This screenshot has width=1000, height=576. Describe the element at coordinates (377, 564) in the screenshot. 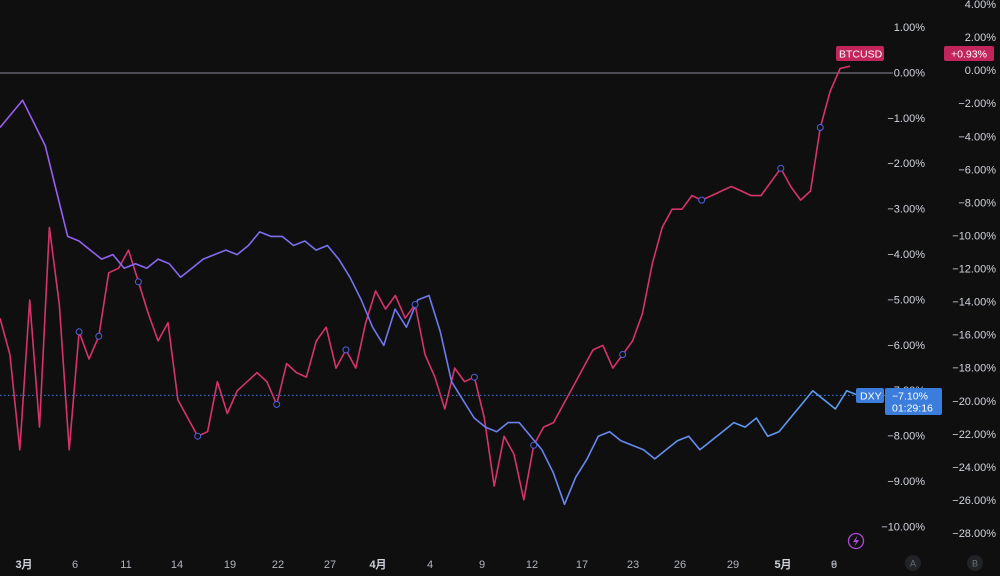

I see `time-axis-label: 4月` at that location.